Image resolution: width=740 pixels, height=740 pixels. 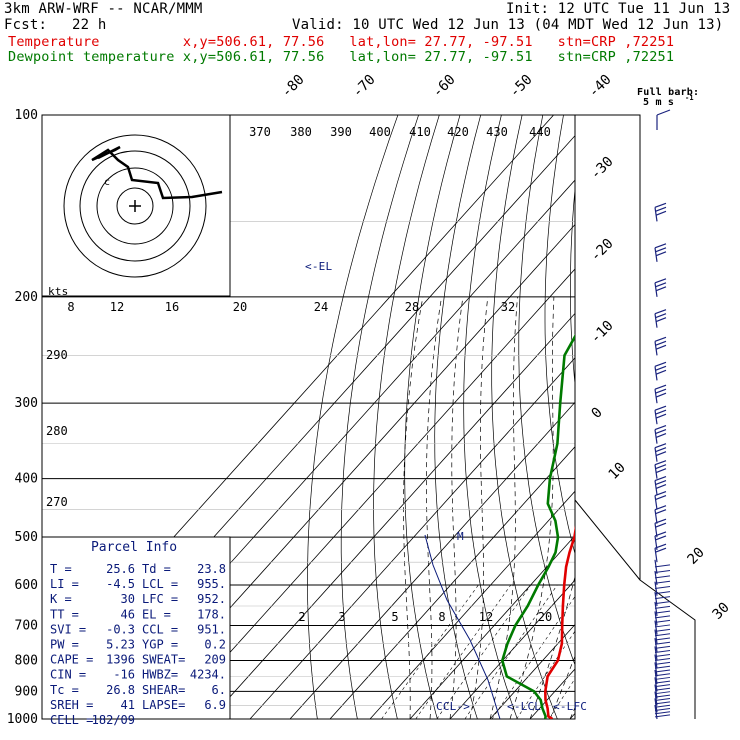 I want to click on parcel-path, so click(x=462, y=626).